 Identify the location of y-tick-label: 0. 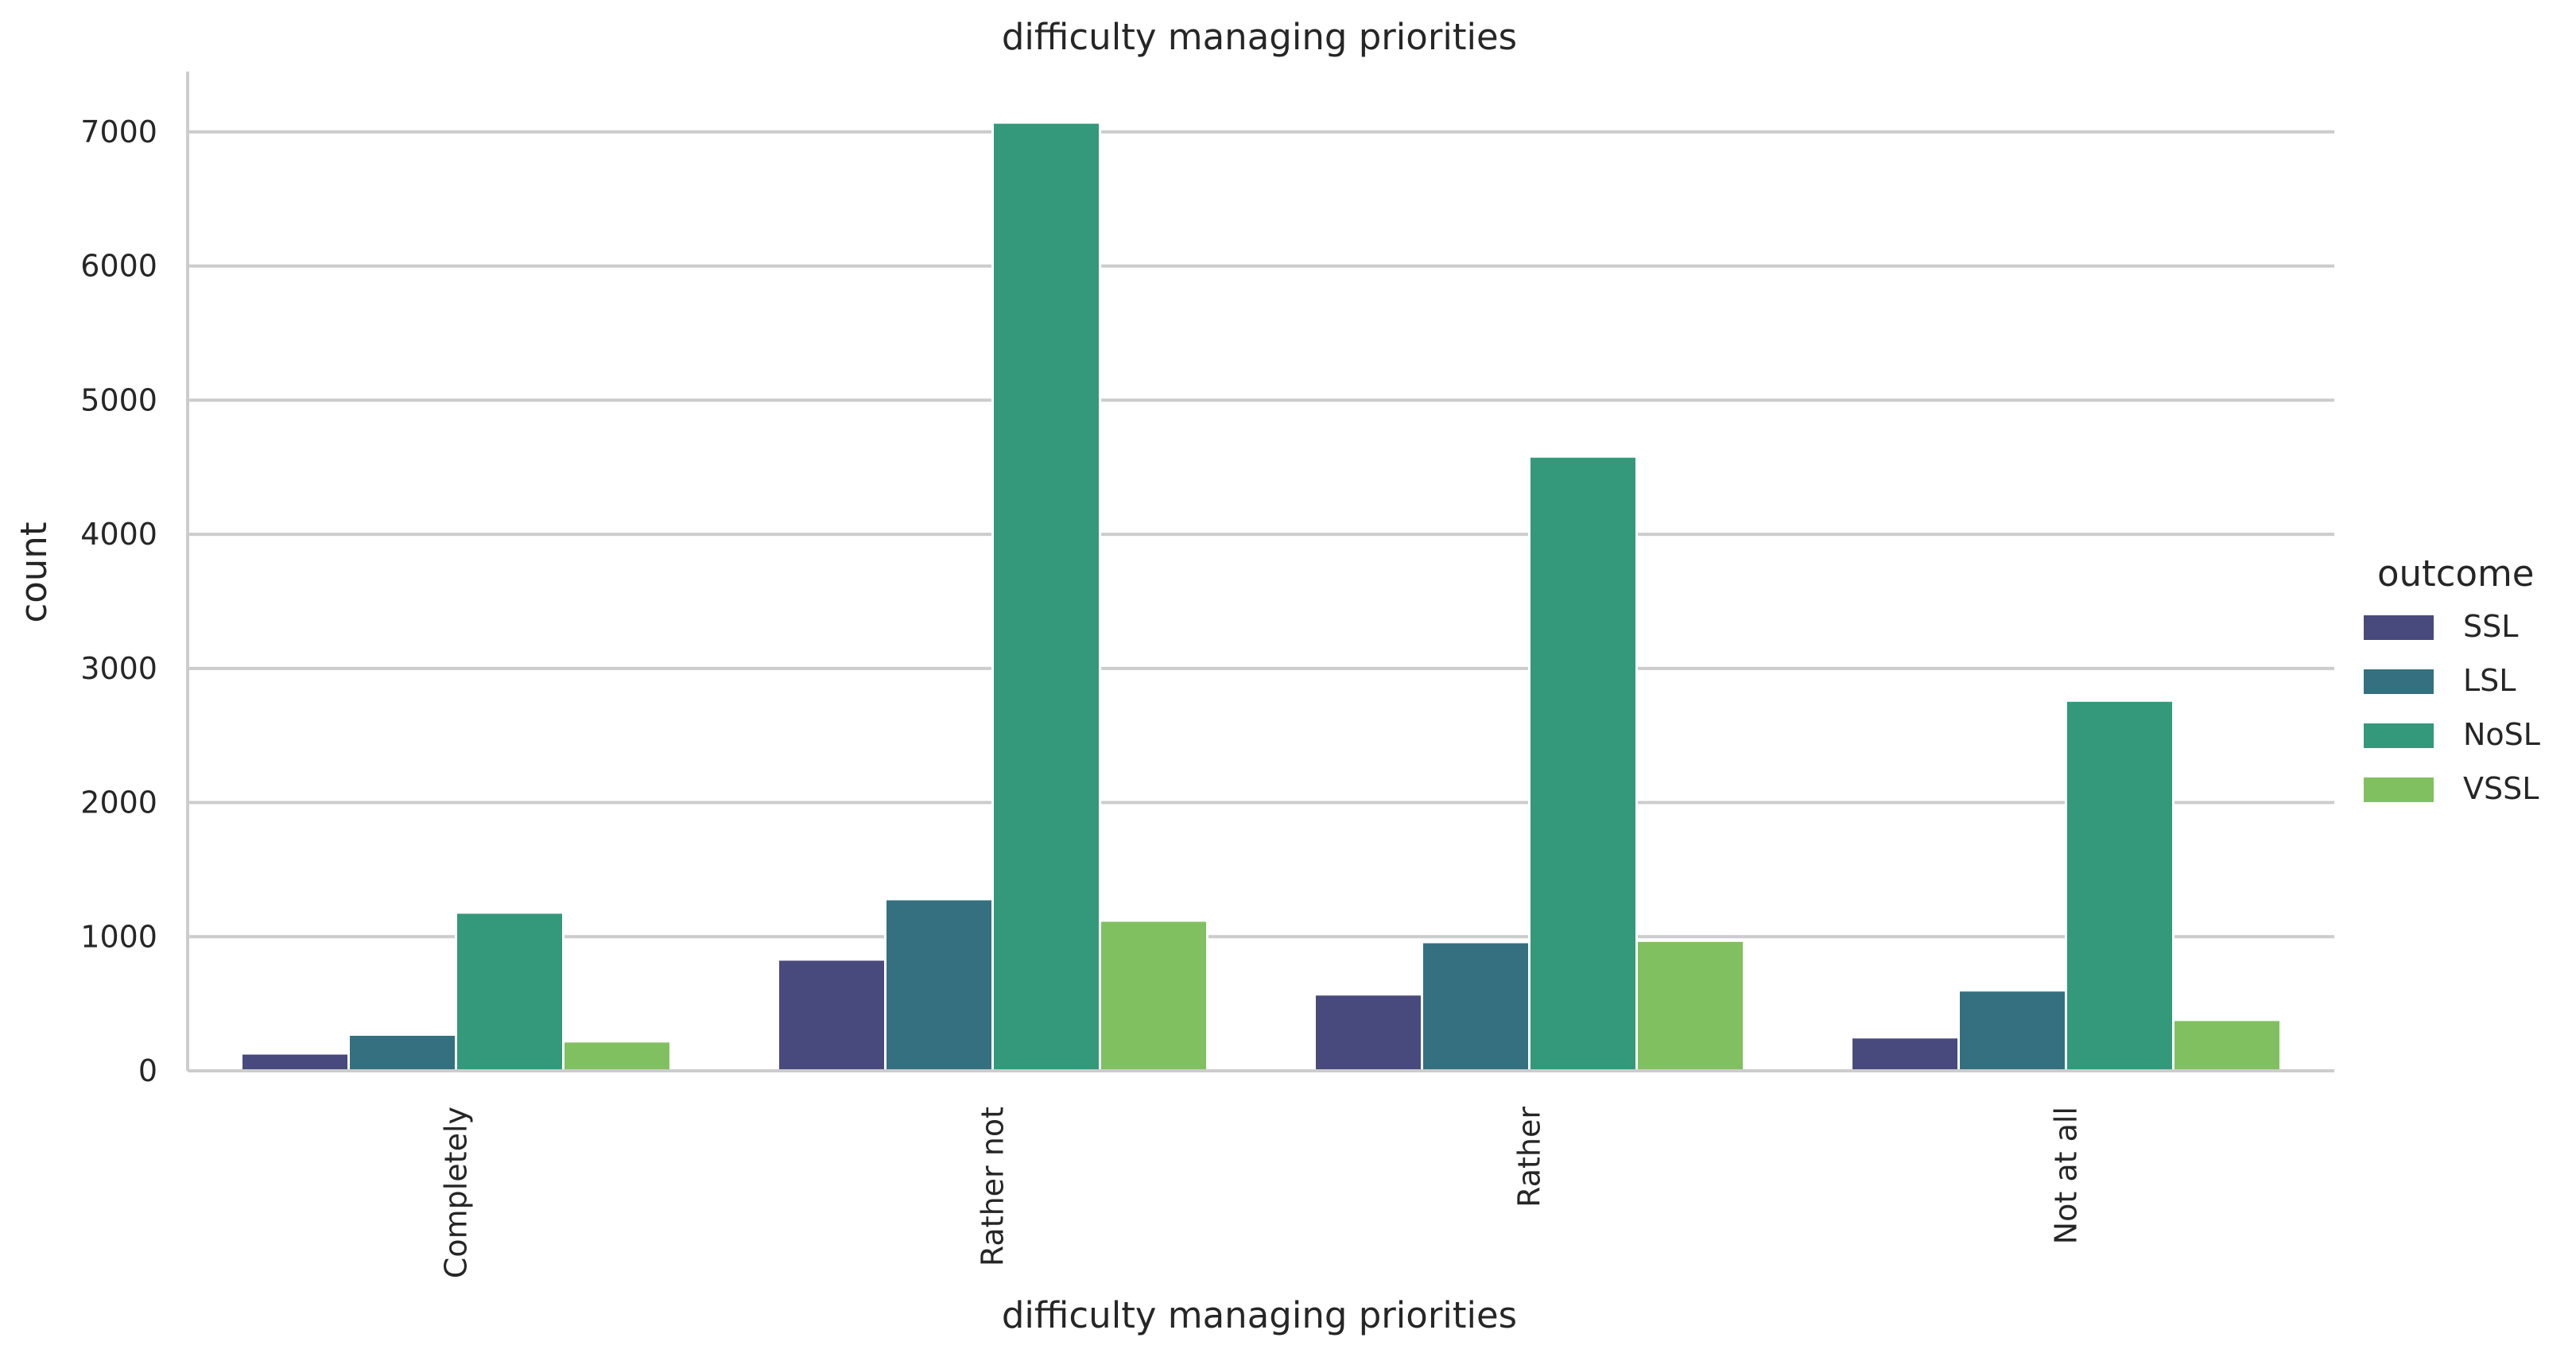
(147, 1071).